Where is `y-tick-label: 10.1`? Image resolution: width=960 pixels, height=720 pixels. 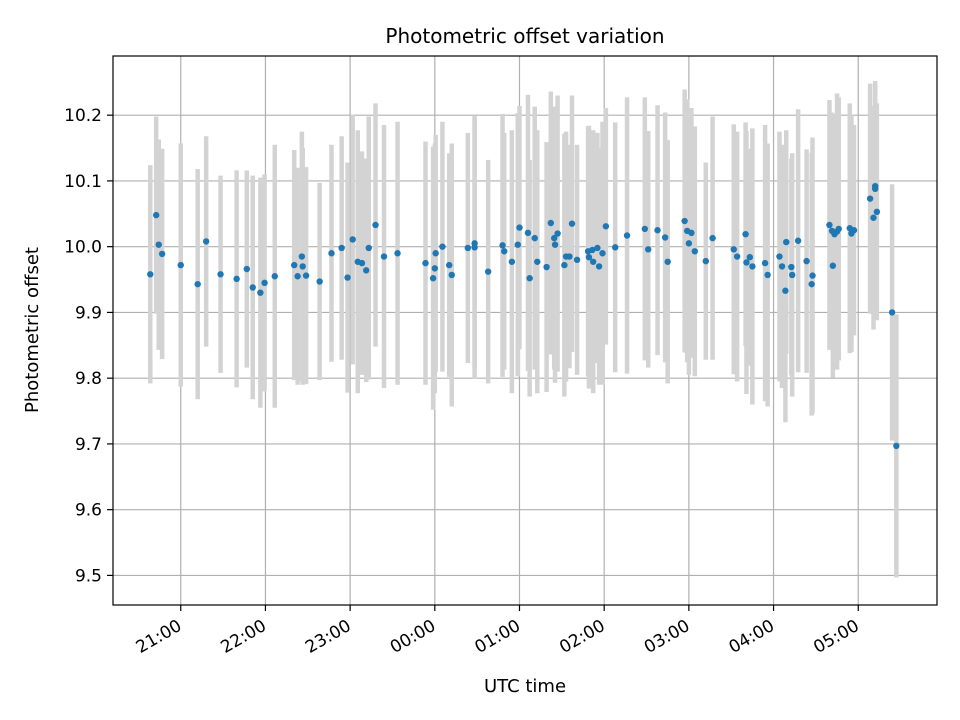
y-tick-label: 10.1 is located at coordinates (83, 182).